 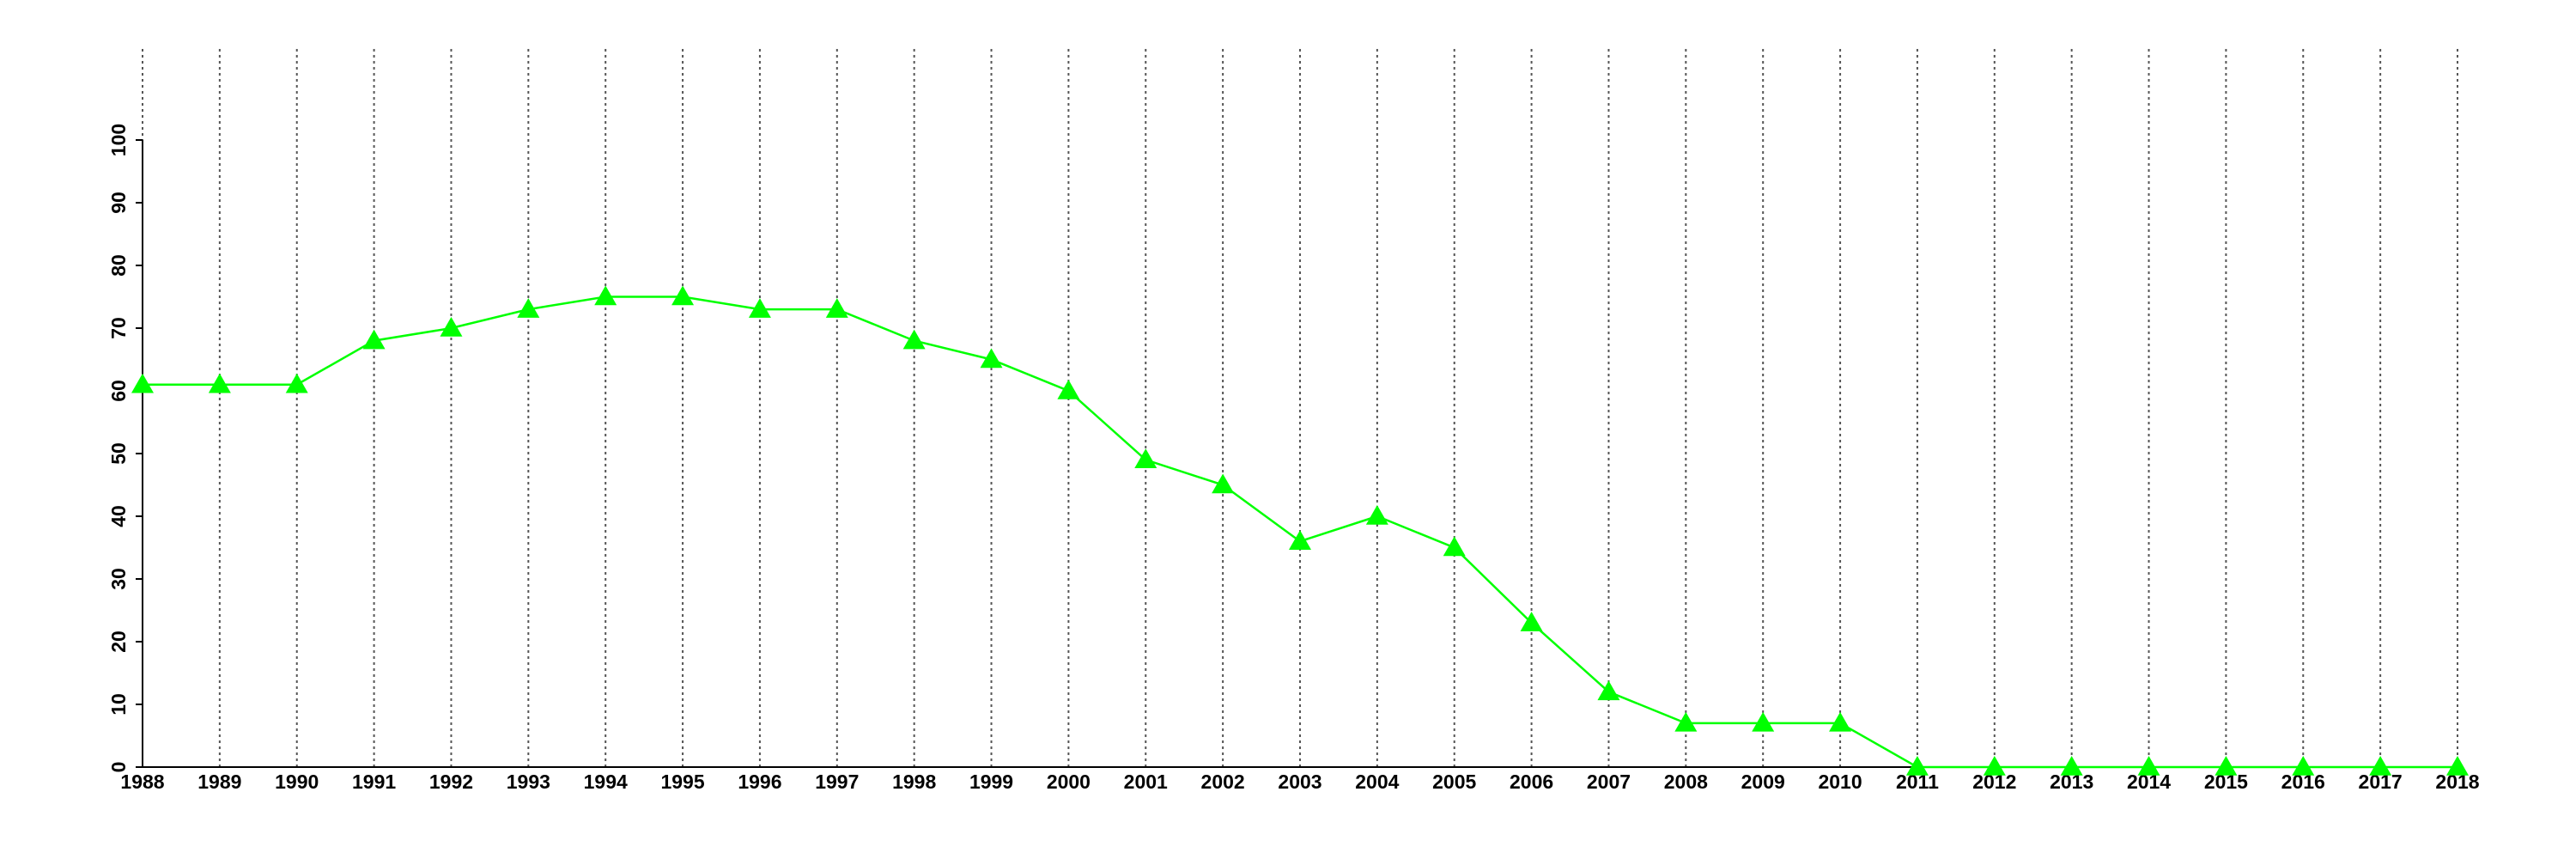 What do you see at coordinates (118, 642) in the screenshot?
I see `y-tick-label: 20` at bounding box center [118, 642].